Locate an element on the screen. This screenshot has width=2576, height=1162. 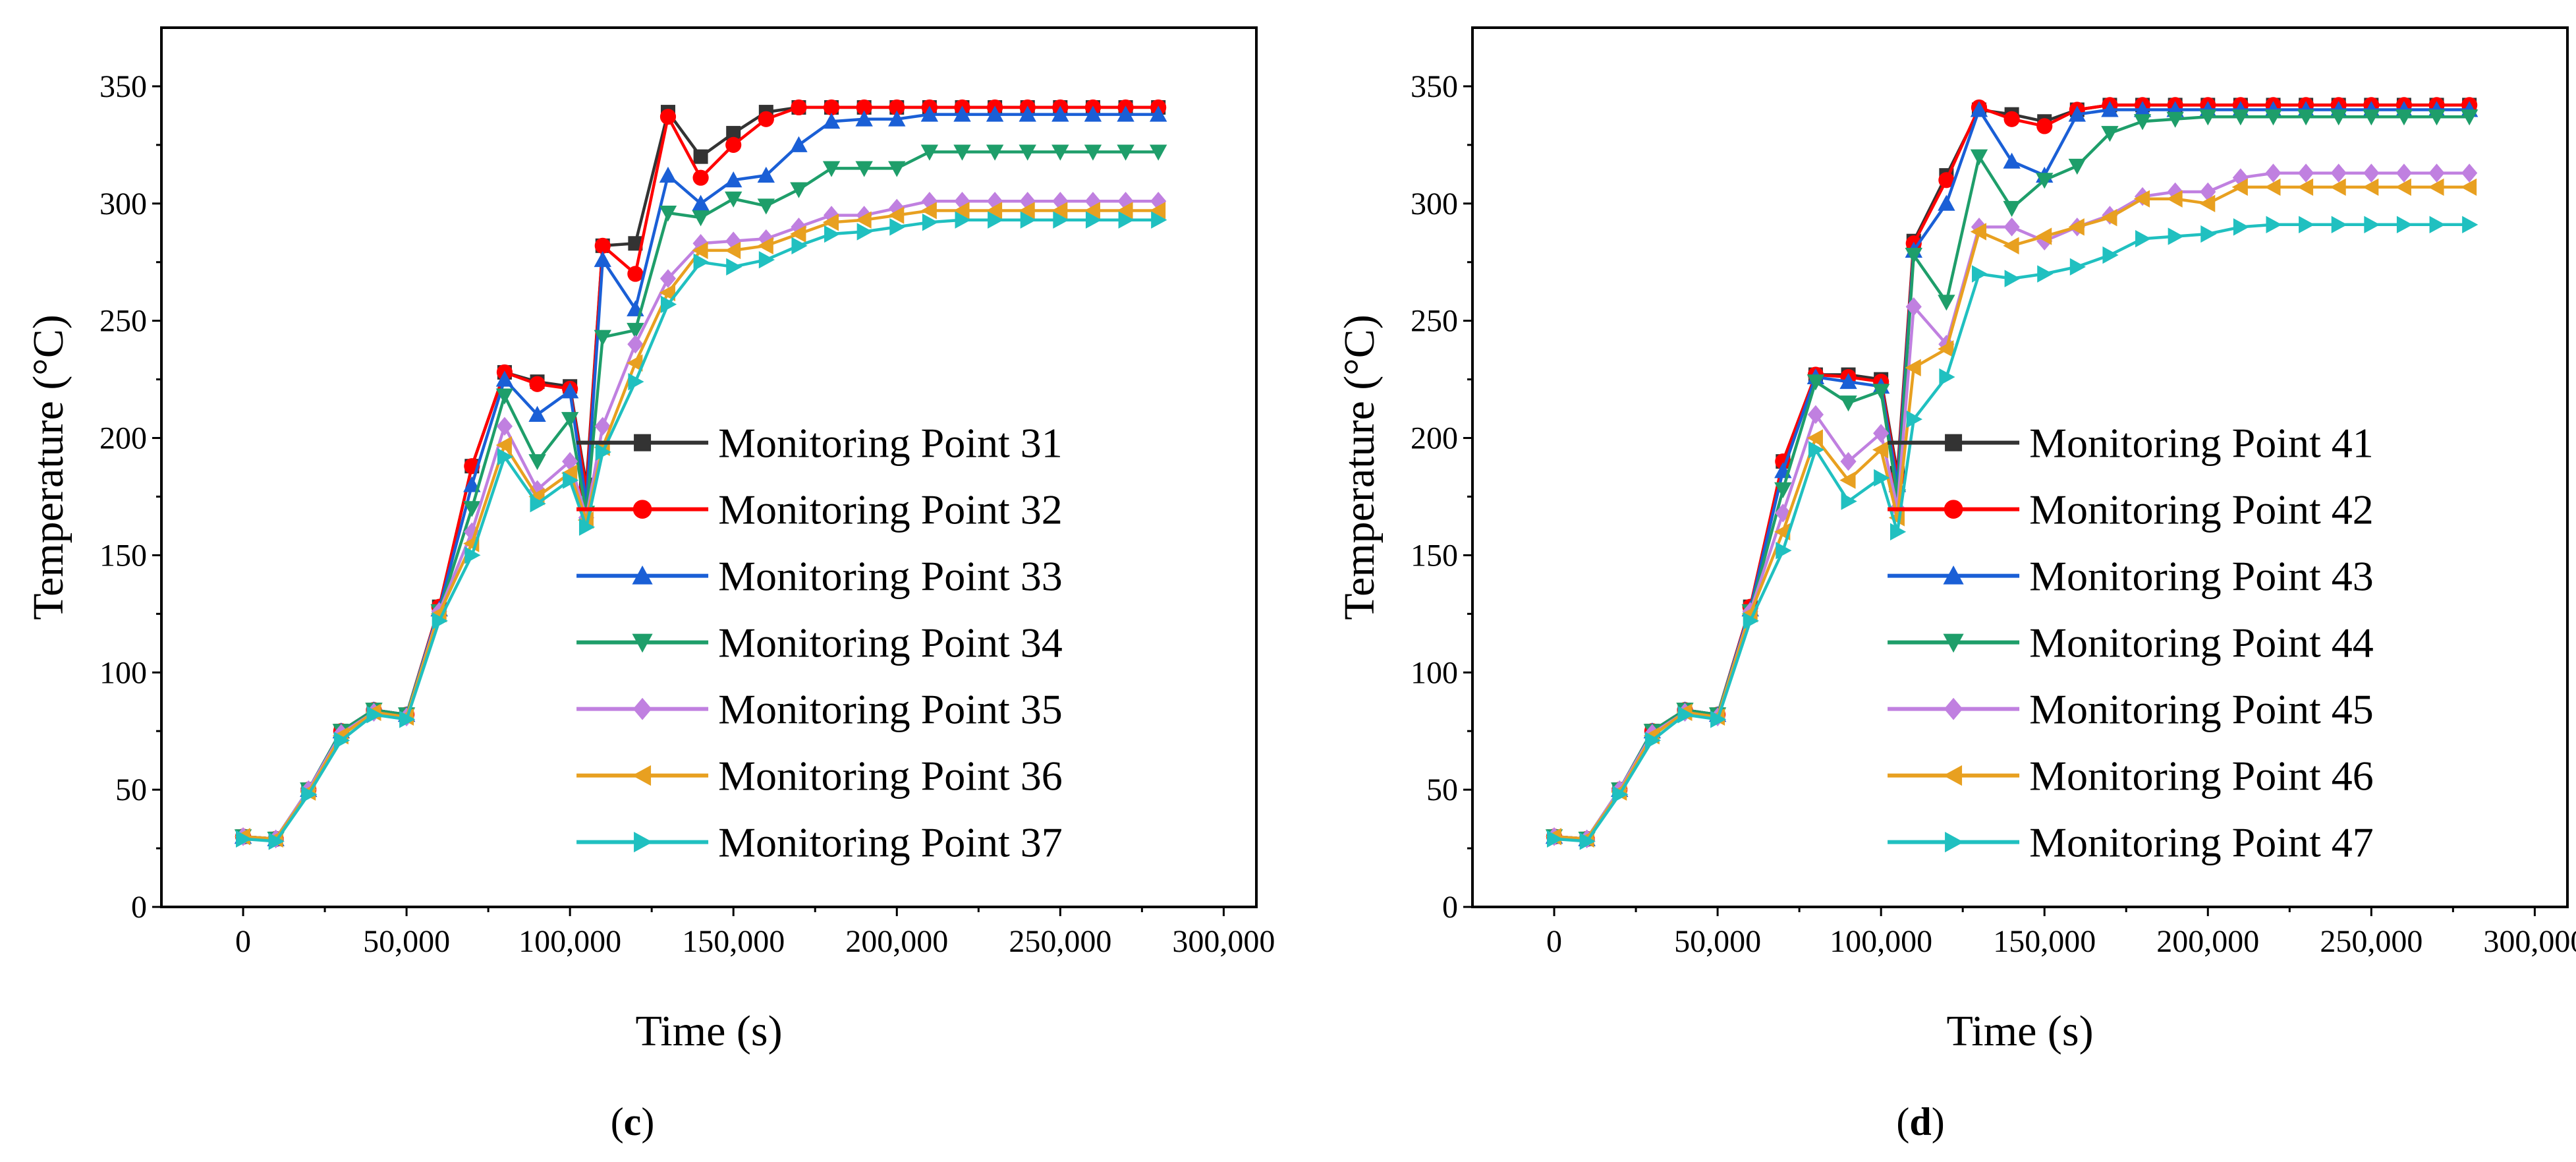
x-axis-title: Time (s) is located at coordinates (2019, 1031).